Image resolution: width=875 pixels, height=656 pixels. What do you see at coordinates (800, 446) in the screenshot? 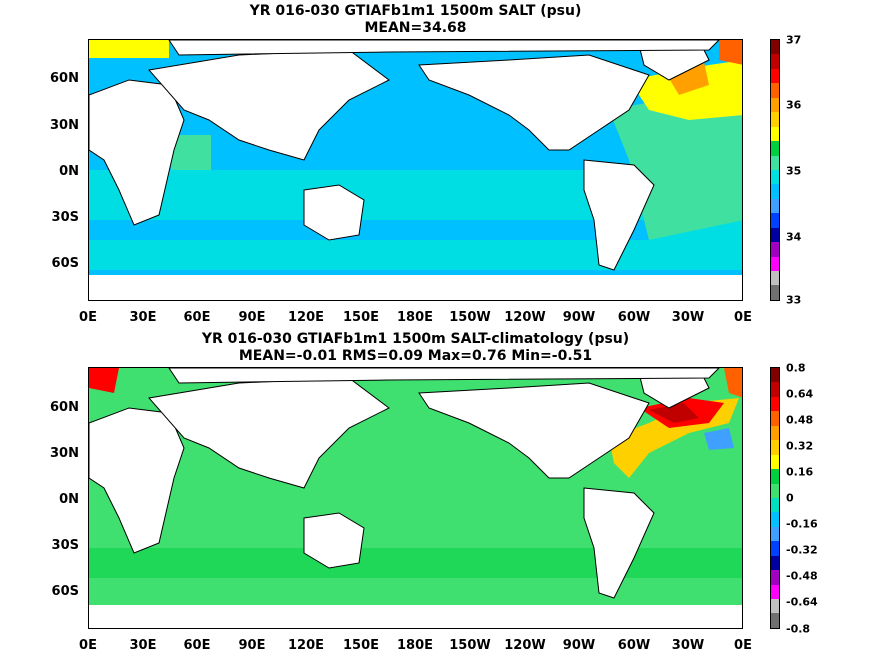
I see `bottom-colorbar-label: 0.32` at bounding box center [800, 446].